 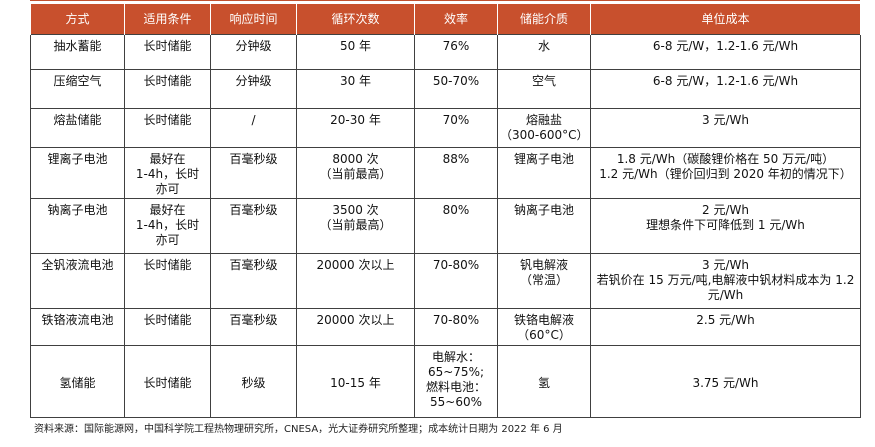 I want to click on cell-medium: 熔融盐 （300-600°C）, so click(x=544, y=128).